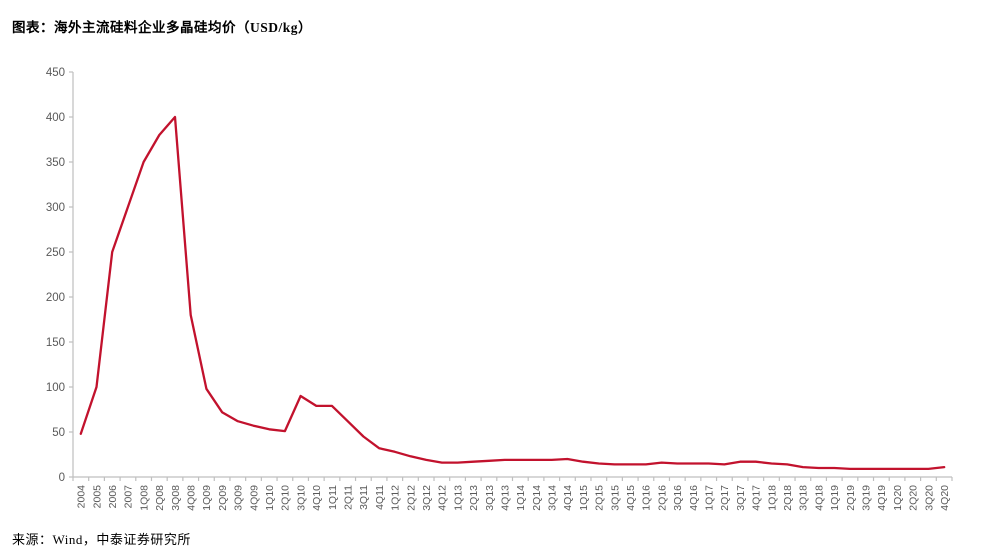 The width and height of the screenshot is (986, 556). What do you see at coordinates (694, 498) in the screenshot?
I see `x-tick-label: 4Q16` at bounding box center [694, 498].